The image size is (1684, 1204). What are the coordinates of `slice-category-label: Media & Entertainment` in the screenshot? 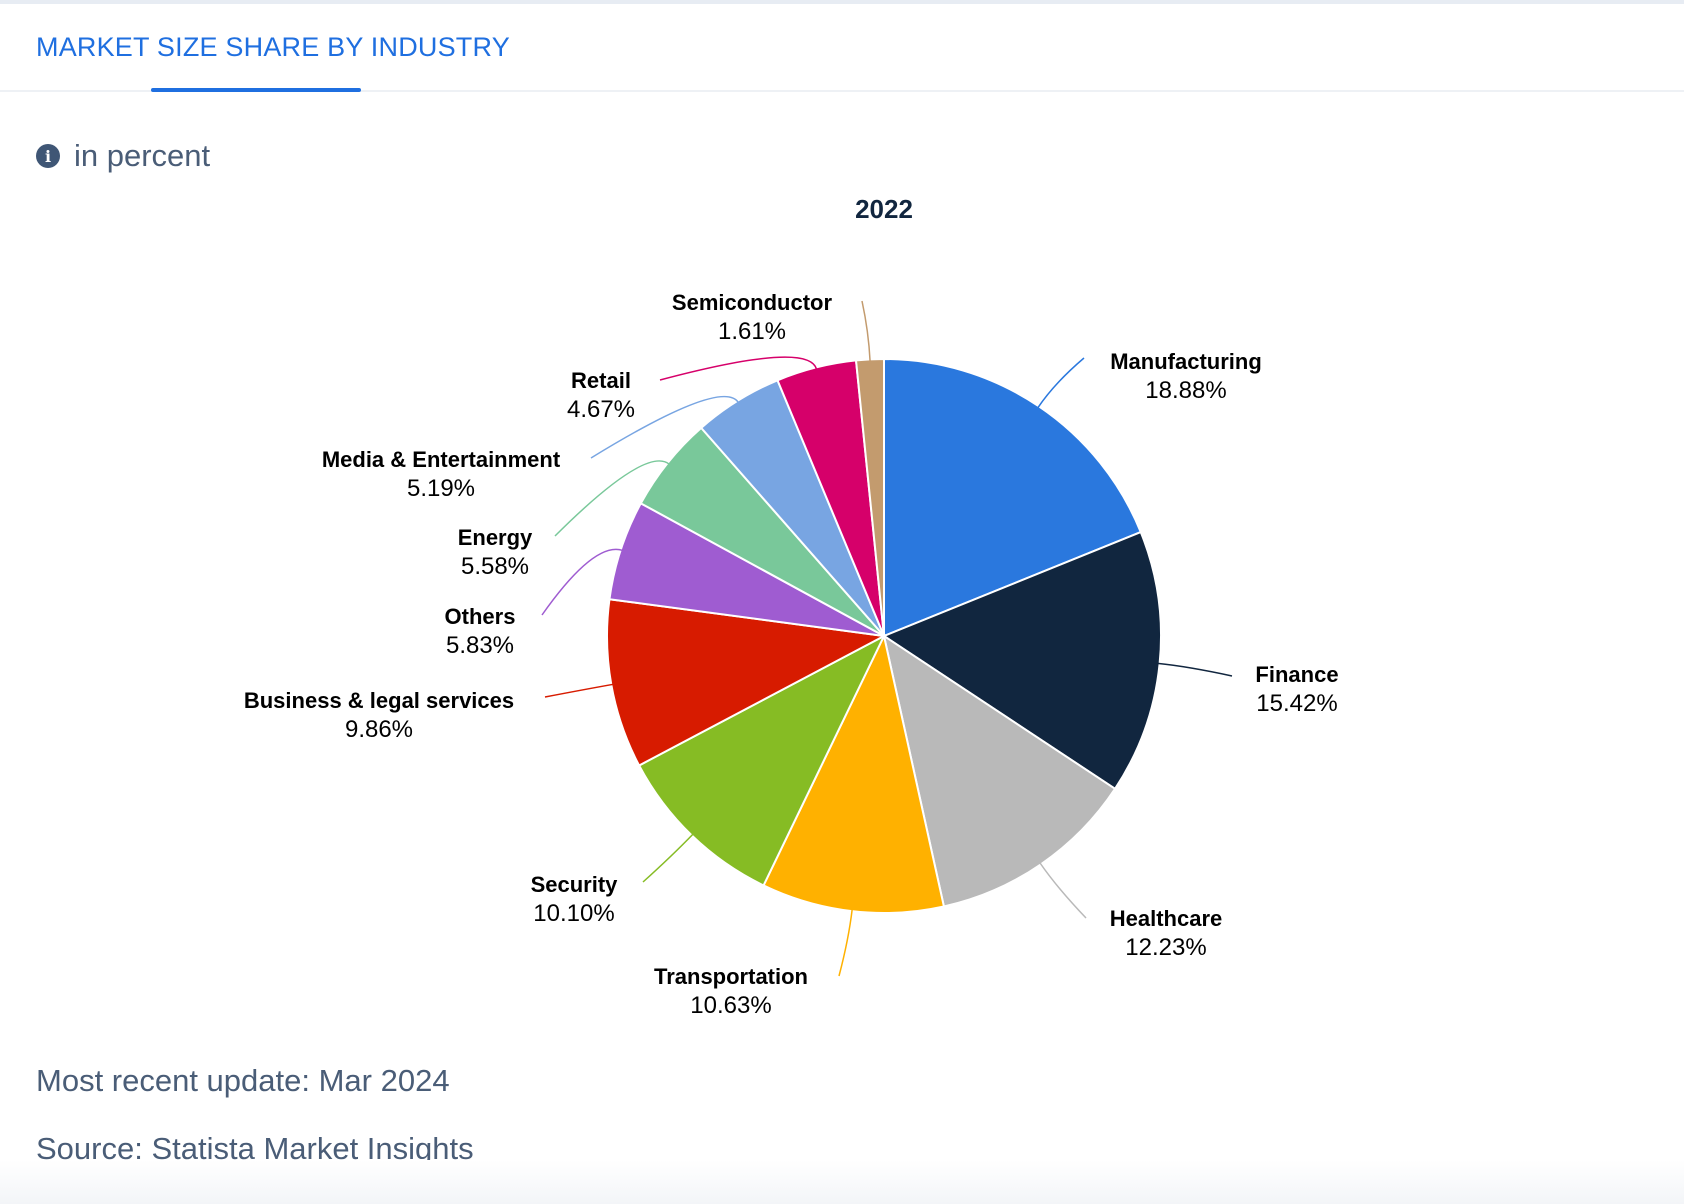 It's located at (441, 459).